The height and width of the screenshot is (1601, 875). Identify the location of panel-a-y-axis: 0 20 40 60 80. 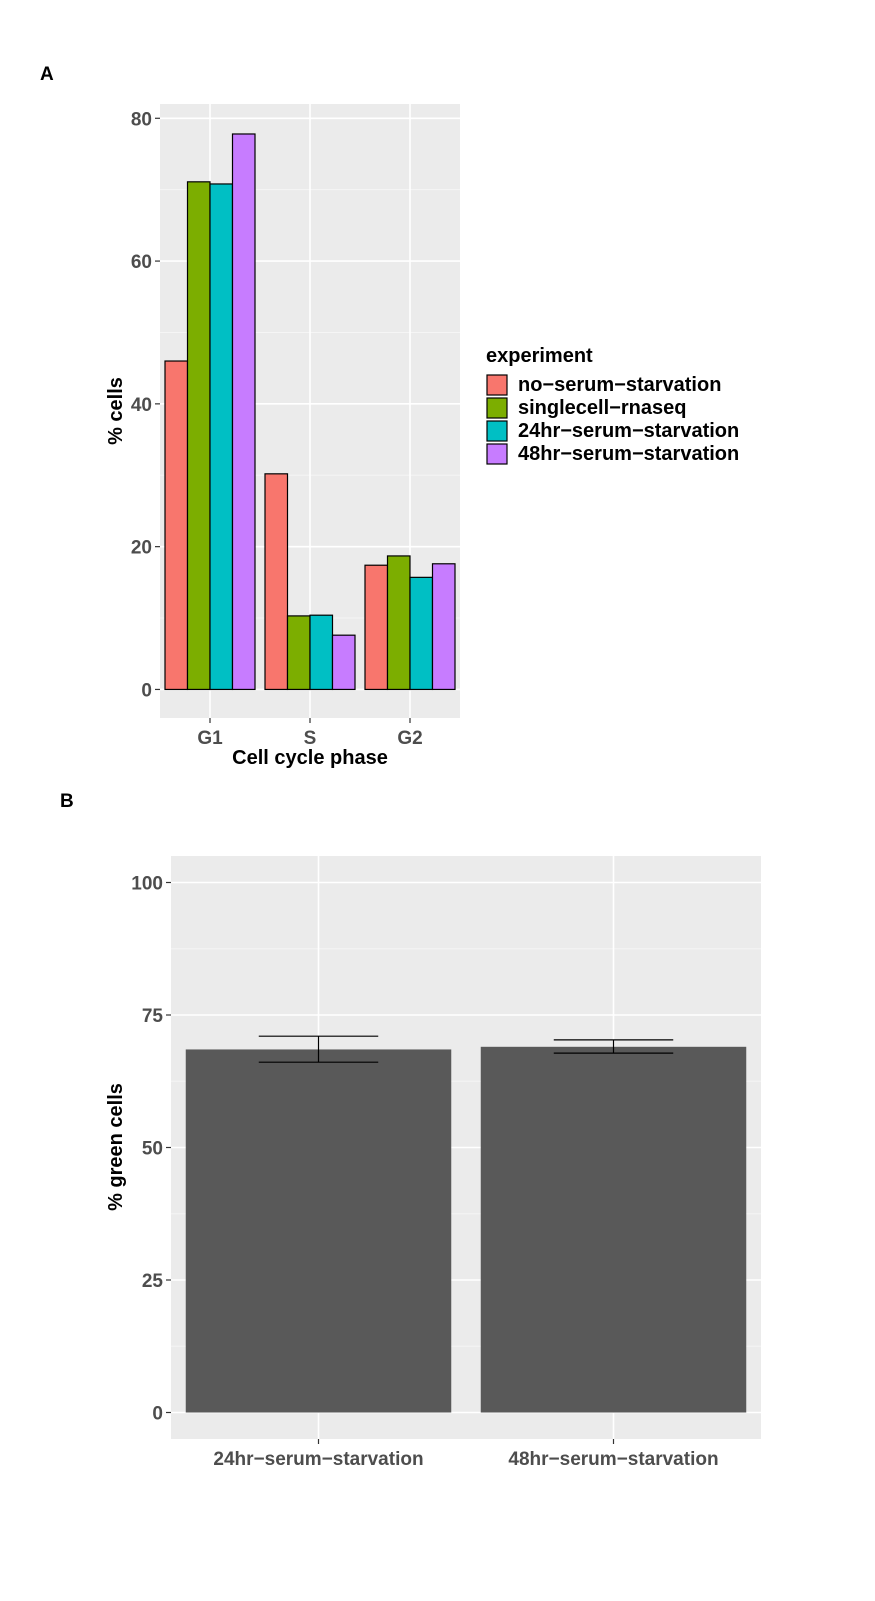
(145, 405).